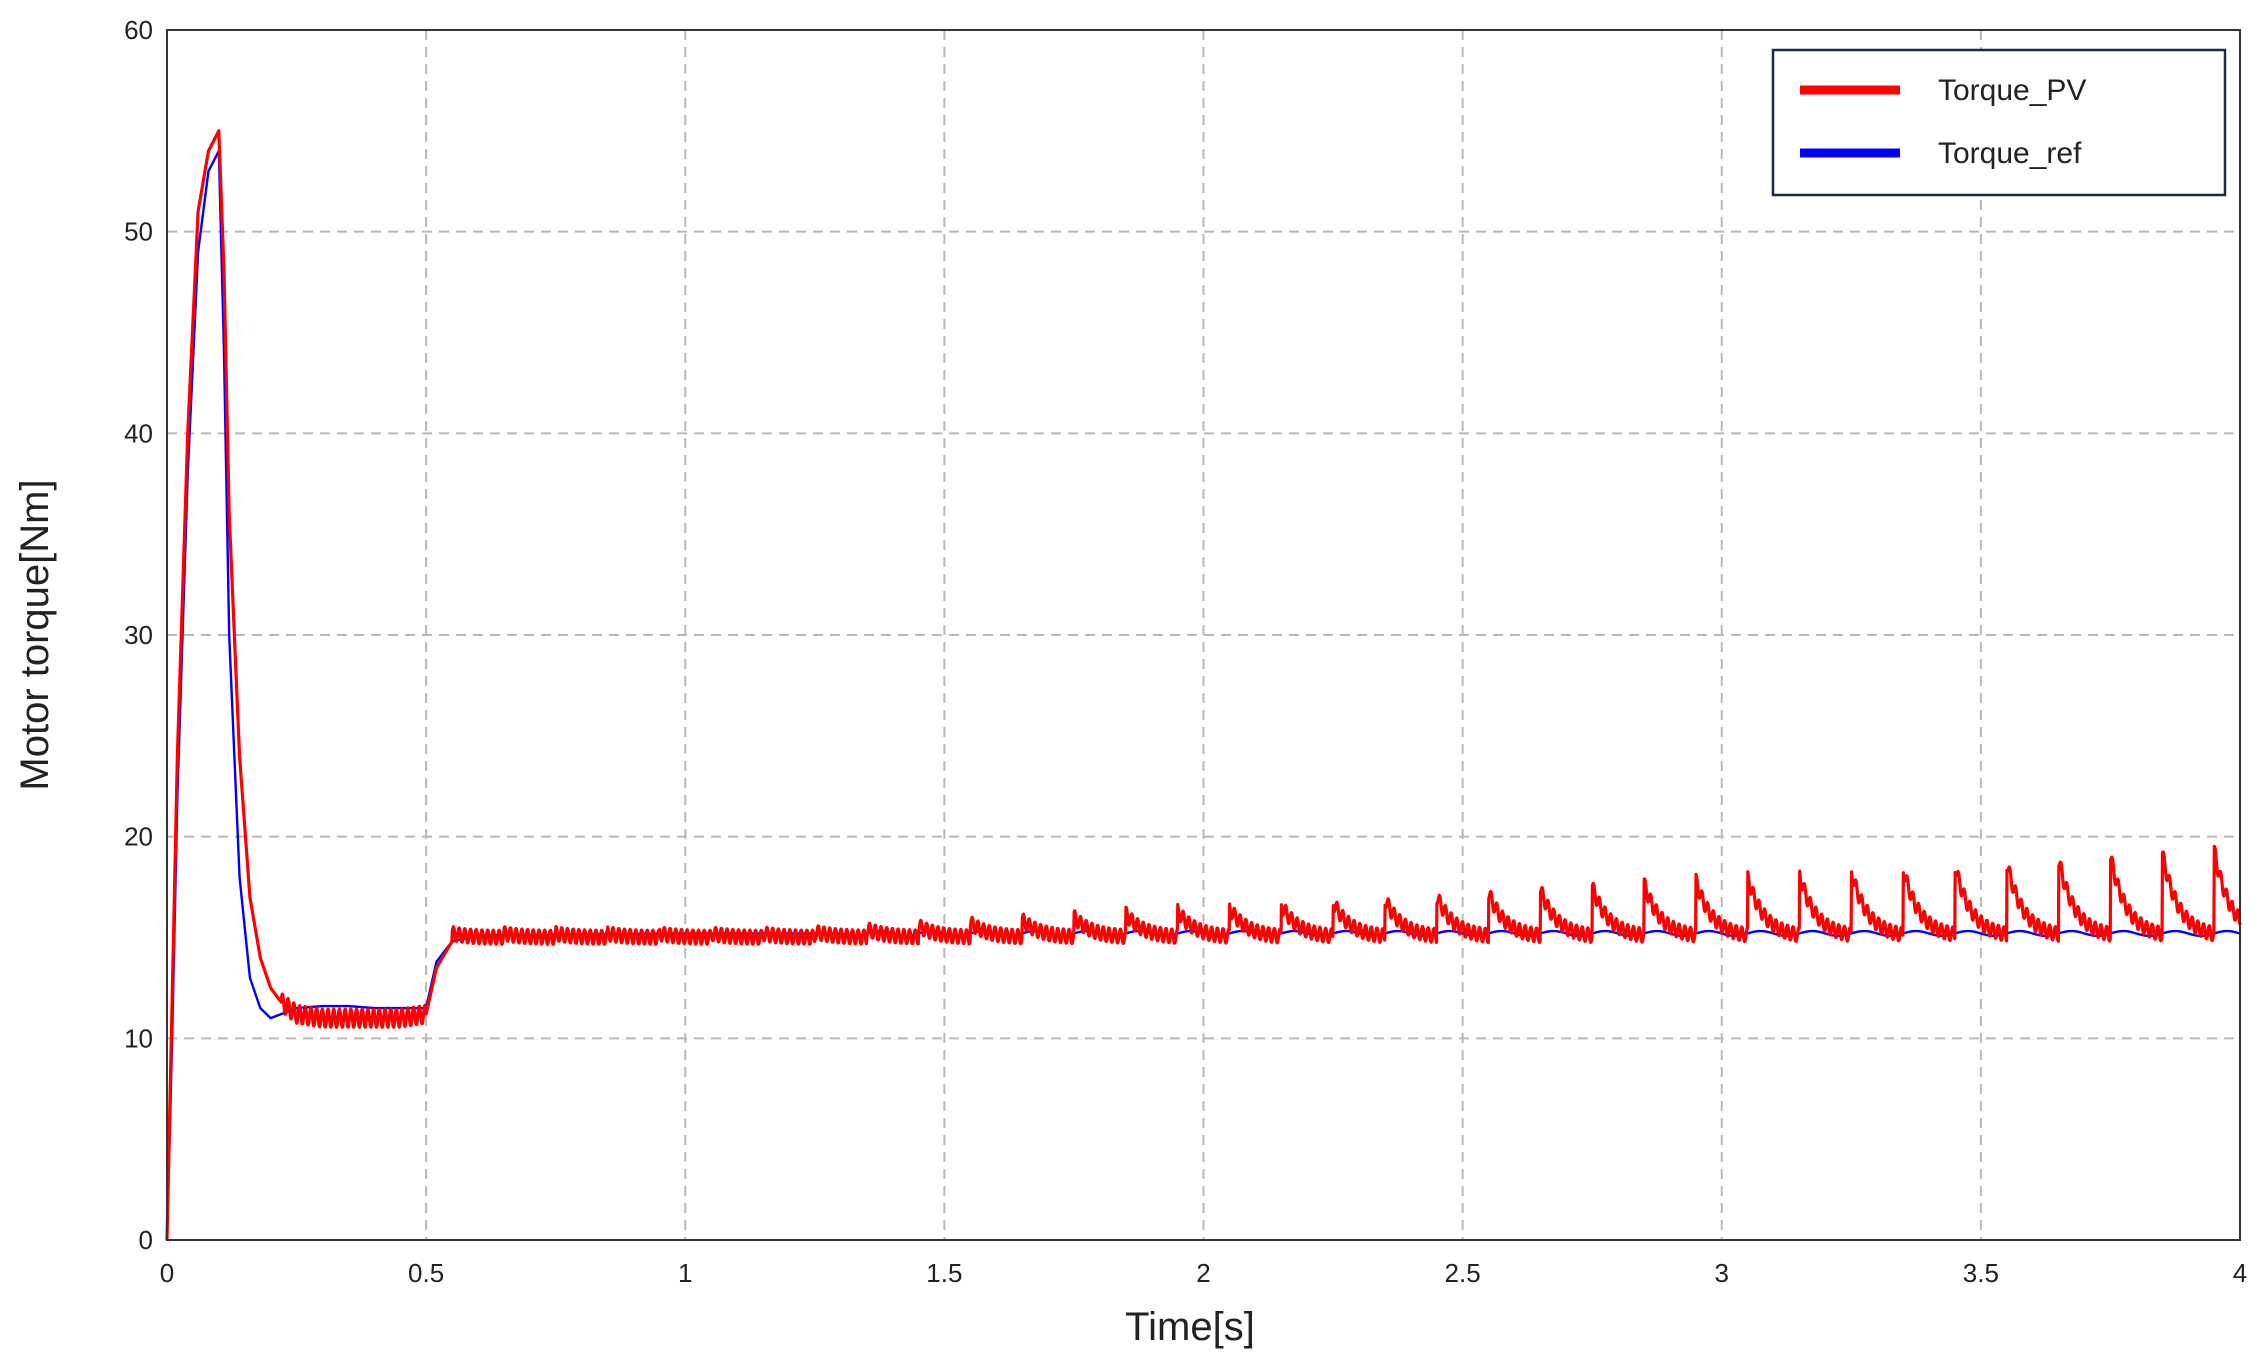 This screenshot has height=1370, width=2260. What do you see at coordinates (138, 635) in the screenshot?
I see `y-tick-label: 30` at bounding box center [138, 635].